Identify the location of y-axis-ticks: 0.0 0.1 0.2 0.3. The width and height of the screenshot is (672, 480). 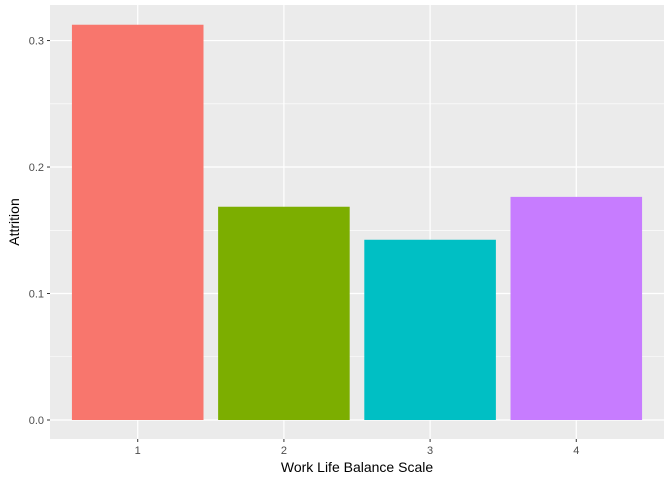
(39, 231).